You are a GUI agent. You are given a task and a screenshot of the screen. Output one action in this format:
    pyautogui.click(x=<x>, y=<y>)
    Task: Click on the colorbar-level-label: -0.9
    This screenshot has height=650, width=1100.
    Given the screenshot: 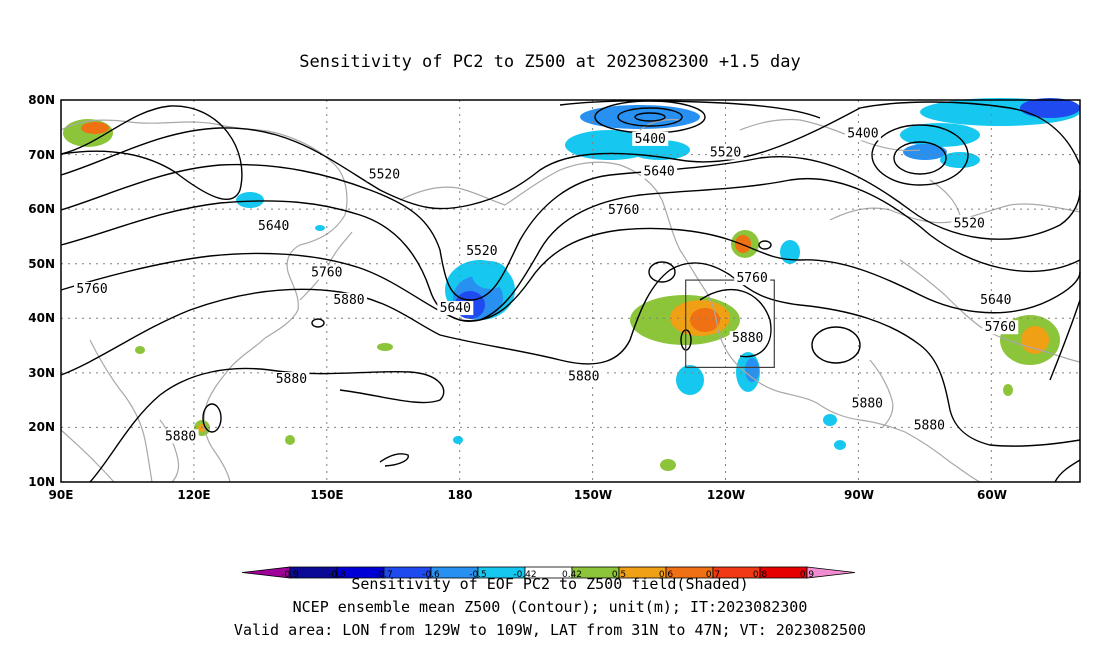 What is the action you would take?
    pyautogui.click(x=290, y=575)
    